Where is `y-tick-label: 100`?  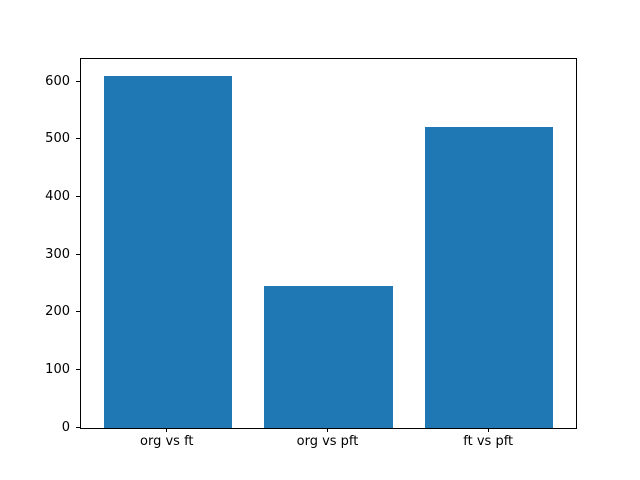
y-tick-label: 100 is located at coordinates (57, 369).